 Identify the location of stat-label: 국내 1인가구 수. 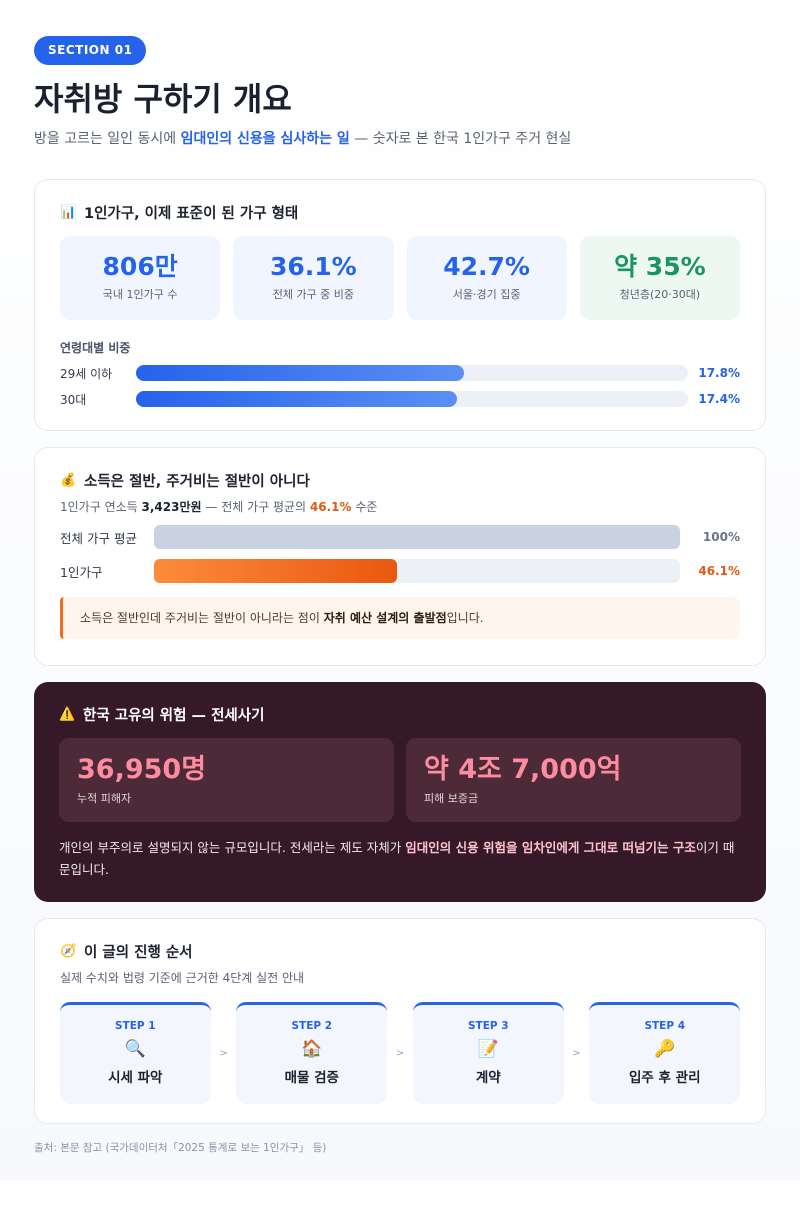
(140, 294).